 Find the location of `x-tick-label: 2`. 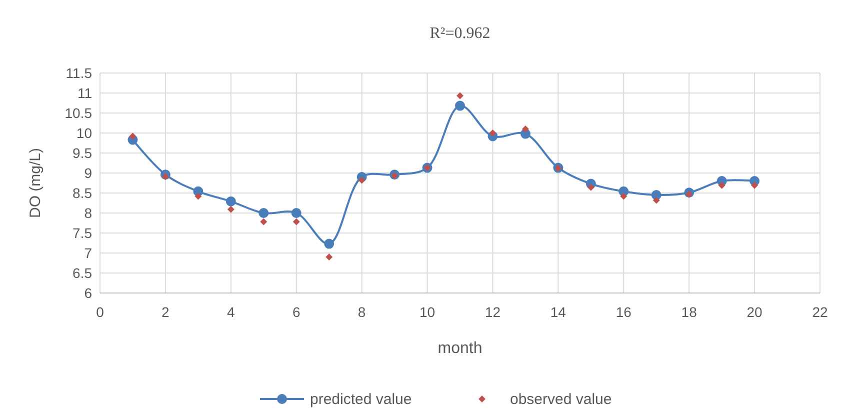

x-tick-label: 2 is located at coordinates (166, 312).